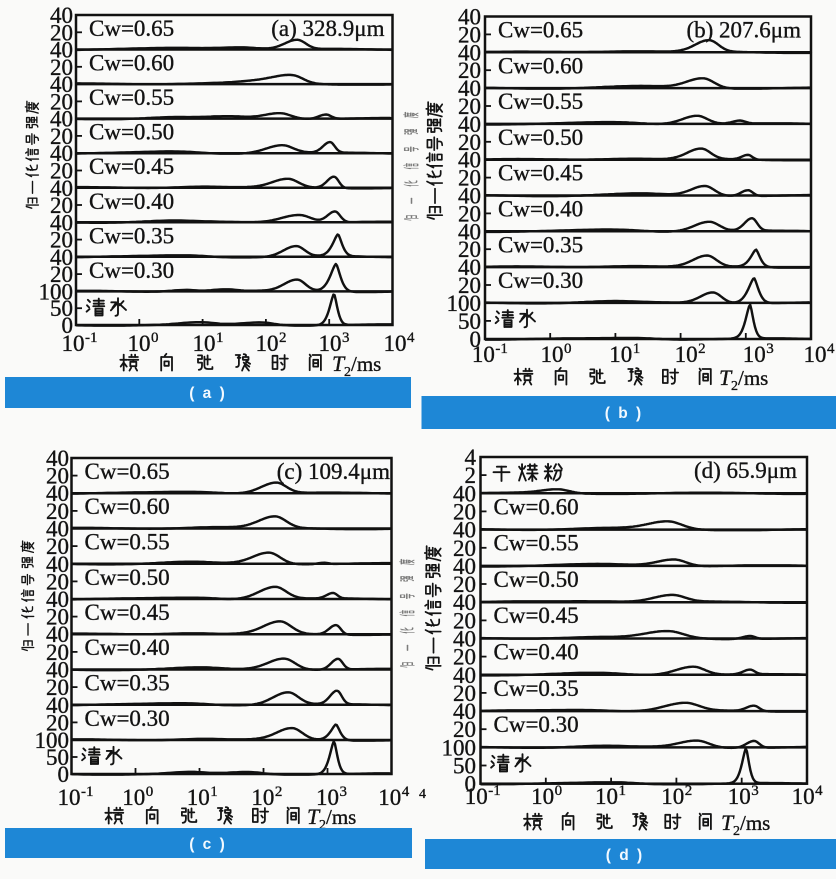  What do you see at coordinates (208, 393) in the screenshot?
I see `svg-text: ( a )` at bounding box center [208, 393].